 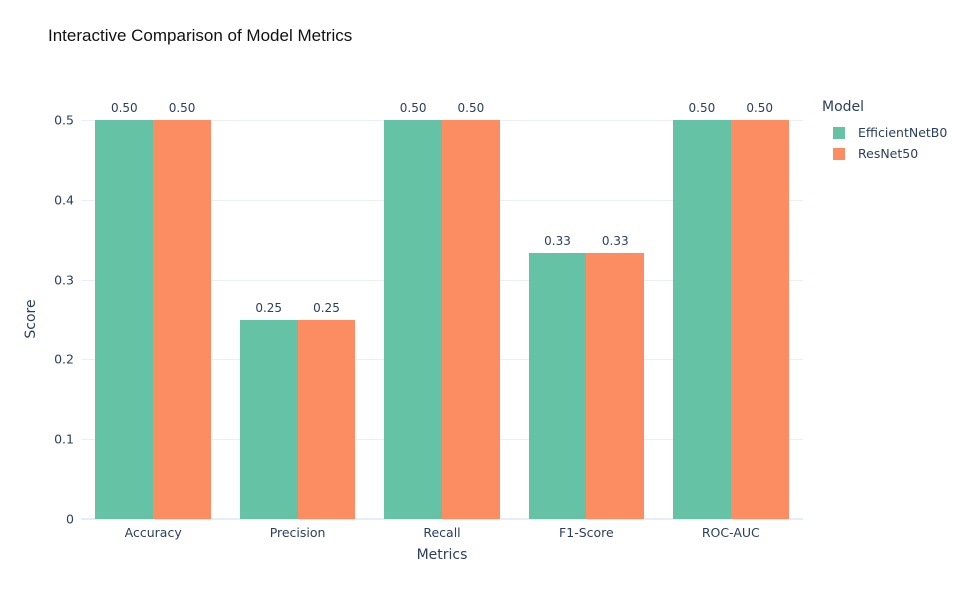 What do you see at coordinates (326, 419) in the screenshot?
I see `bar-resnet50-precision` at bounding box center [326, 419].